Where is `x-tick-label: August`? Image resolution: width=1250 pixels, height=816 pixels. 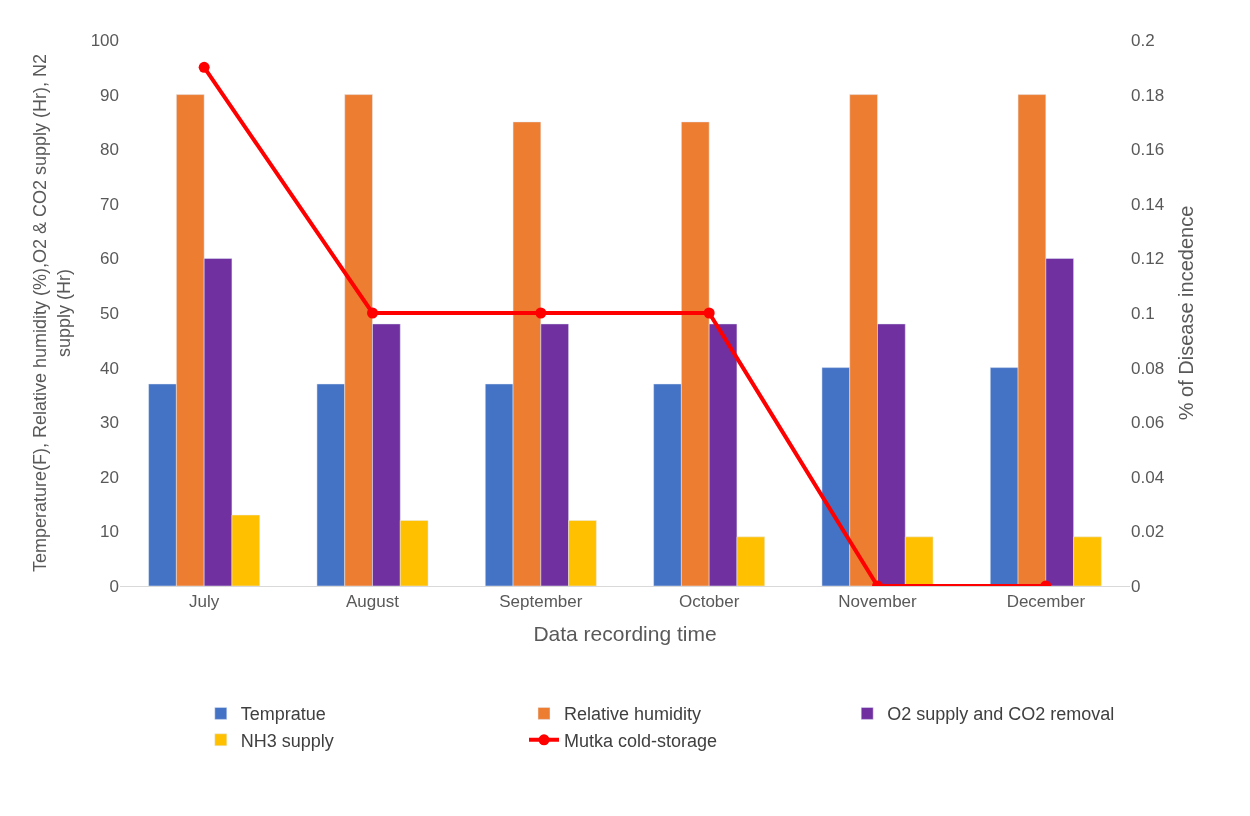
x-tick-label: August is located at coordinates (373, 602).